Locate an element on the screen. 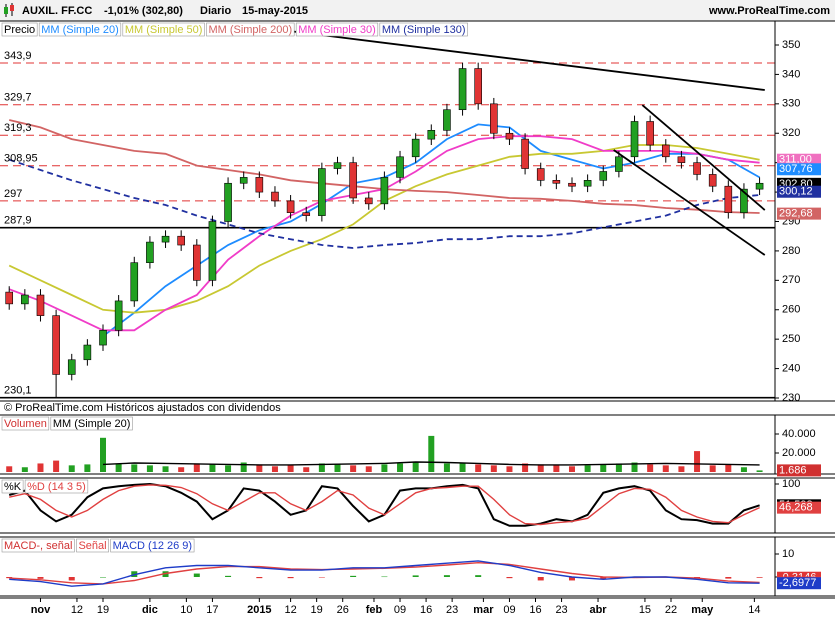 The image size is (835, 620). price-tag-label: 311,00 is located at coordinates (795, 160).